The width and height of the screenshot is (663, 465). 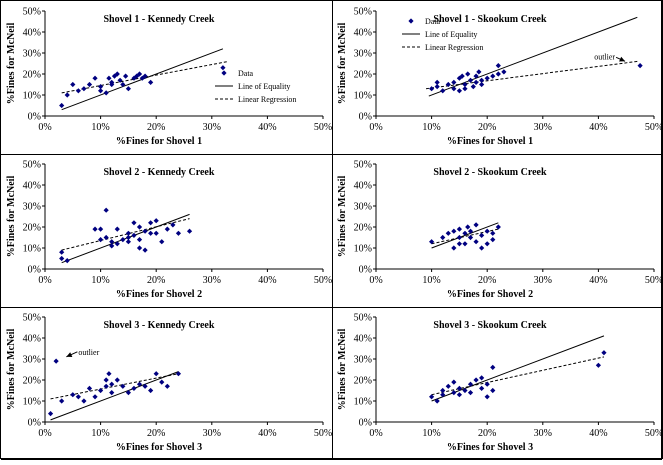 I want to click on chart-title: Shovel 1 - Skookum Creek, so click(x=490, y=19).